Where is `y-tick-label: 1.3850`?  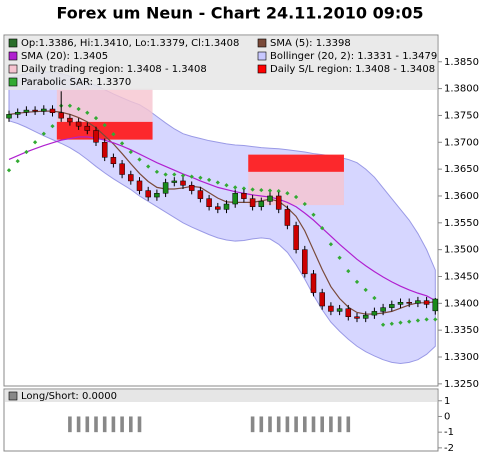
y-tick-label: 1.3850 is located at coordinates (461, 62).